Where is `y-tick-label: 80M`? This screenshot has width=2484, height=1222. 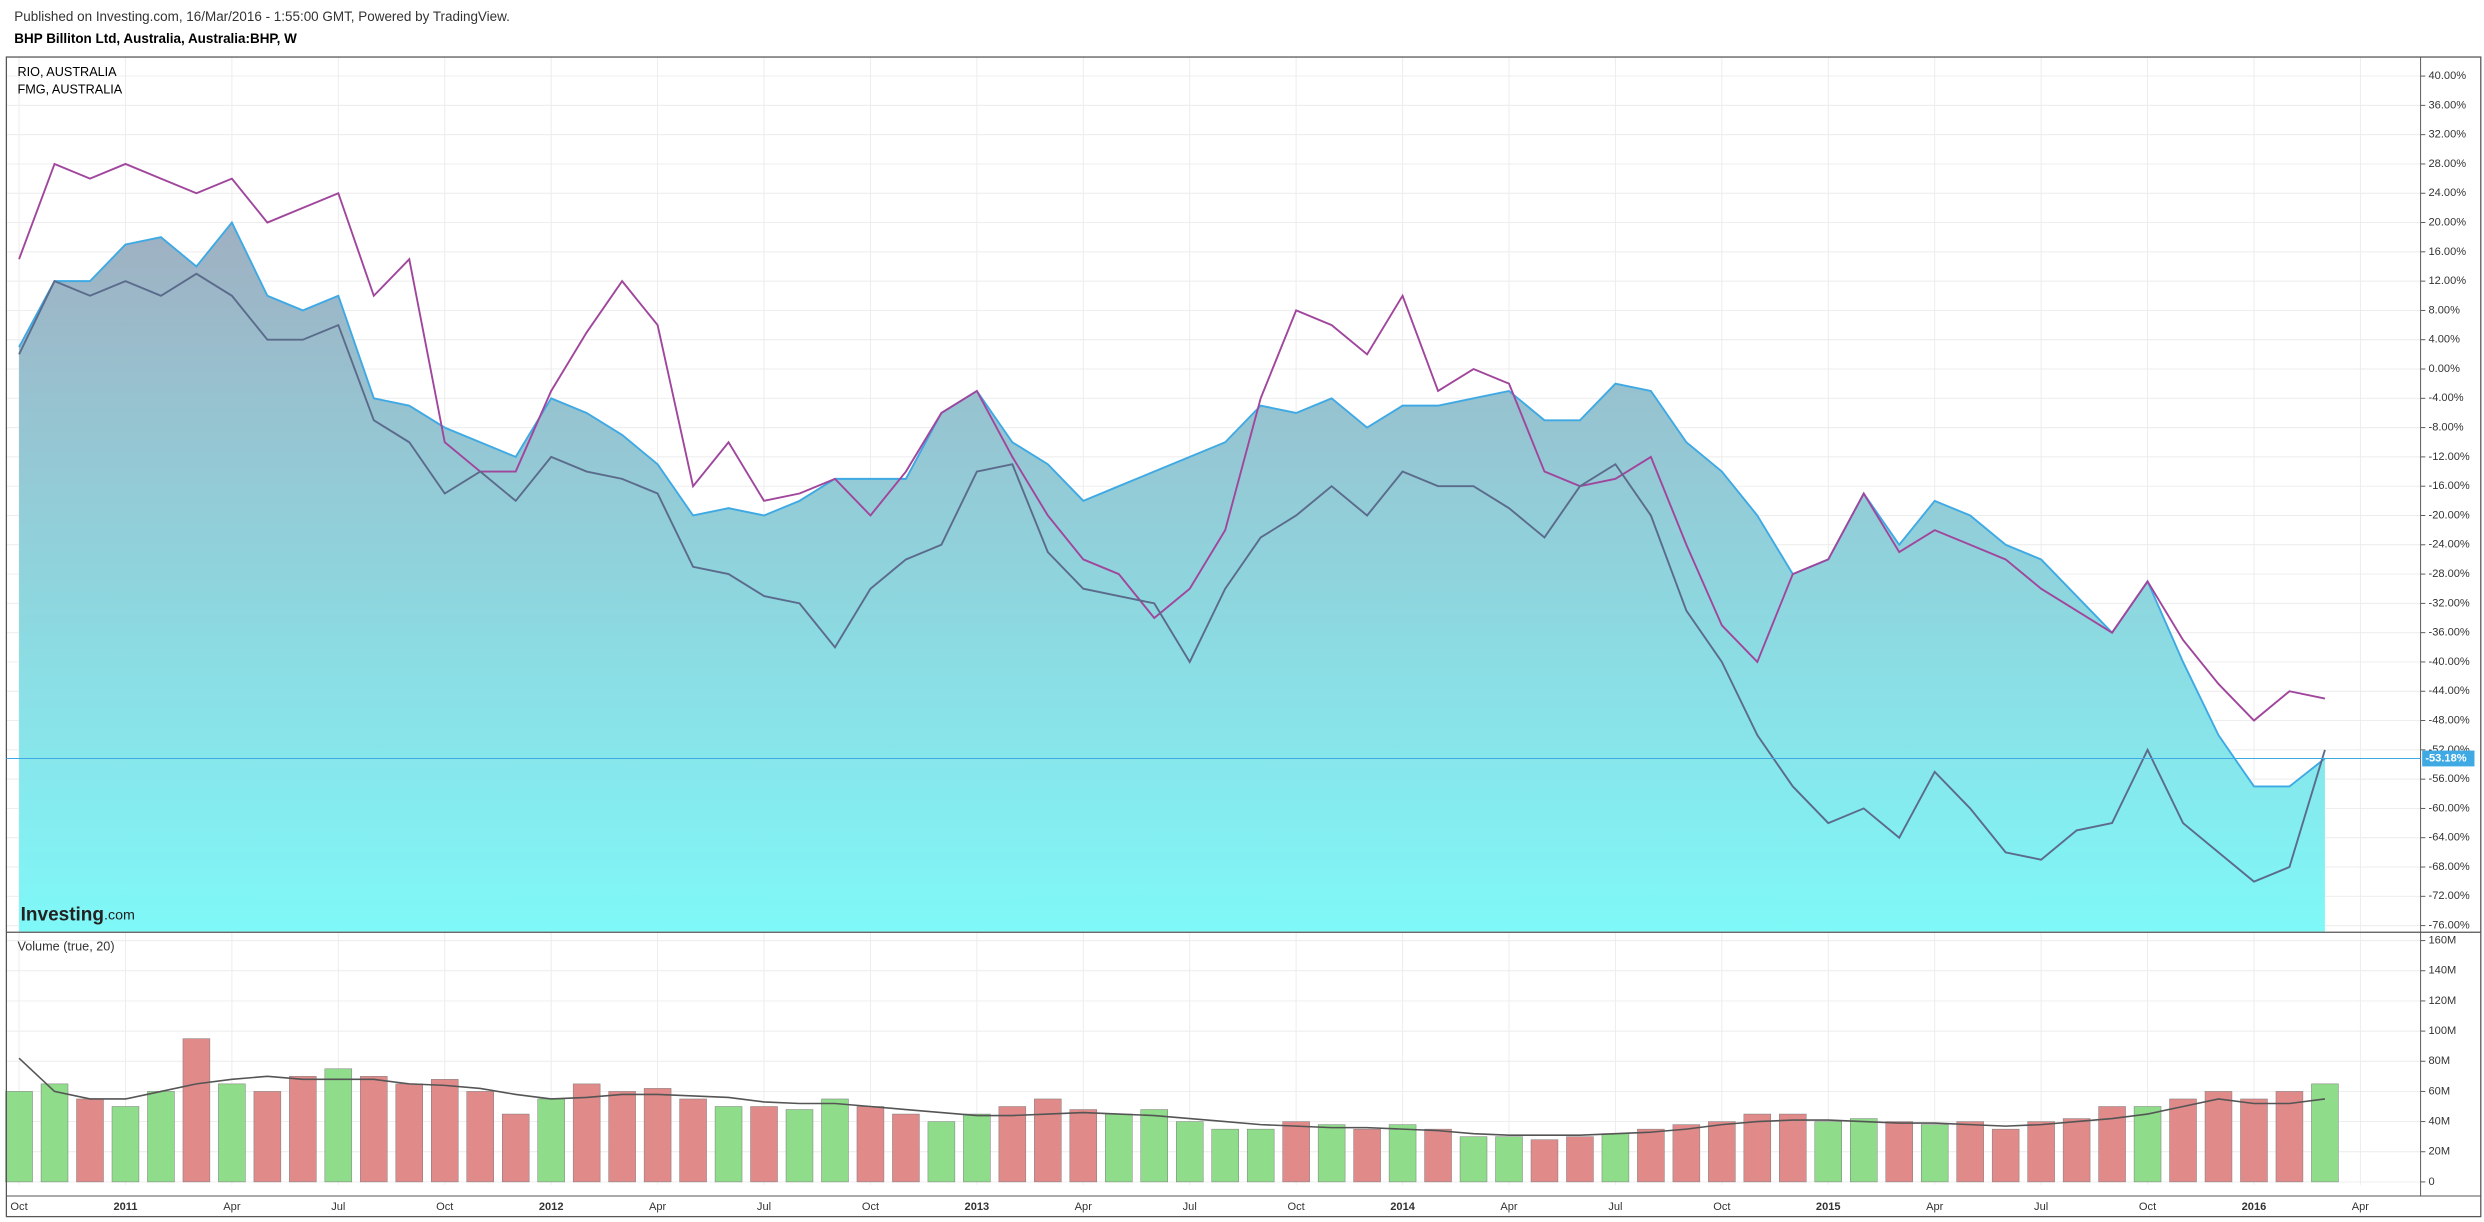
y-tick-label: 80M is located at coordinates (2440, 1061).